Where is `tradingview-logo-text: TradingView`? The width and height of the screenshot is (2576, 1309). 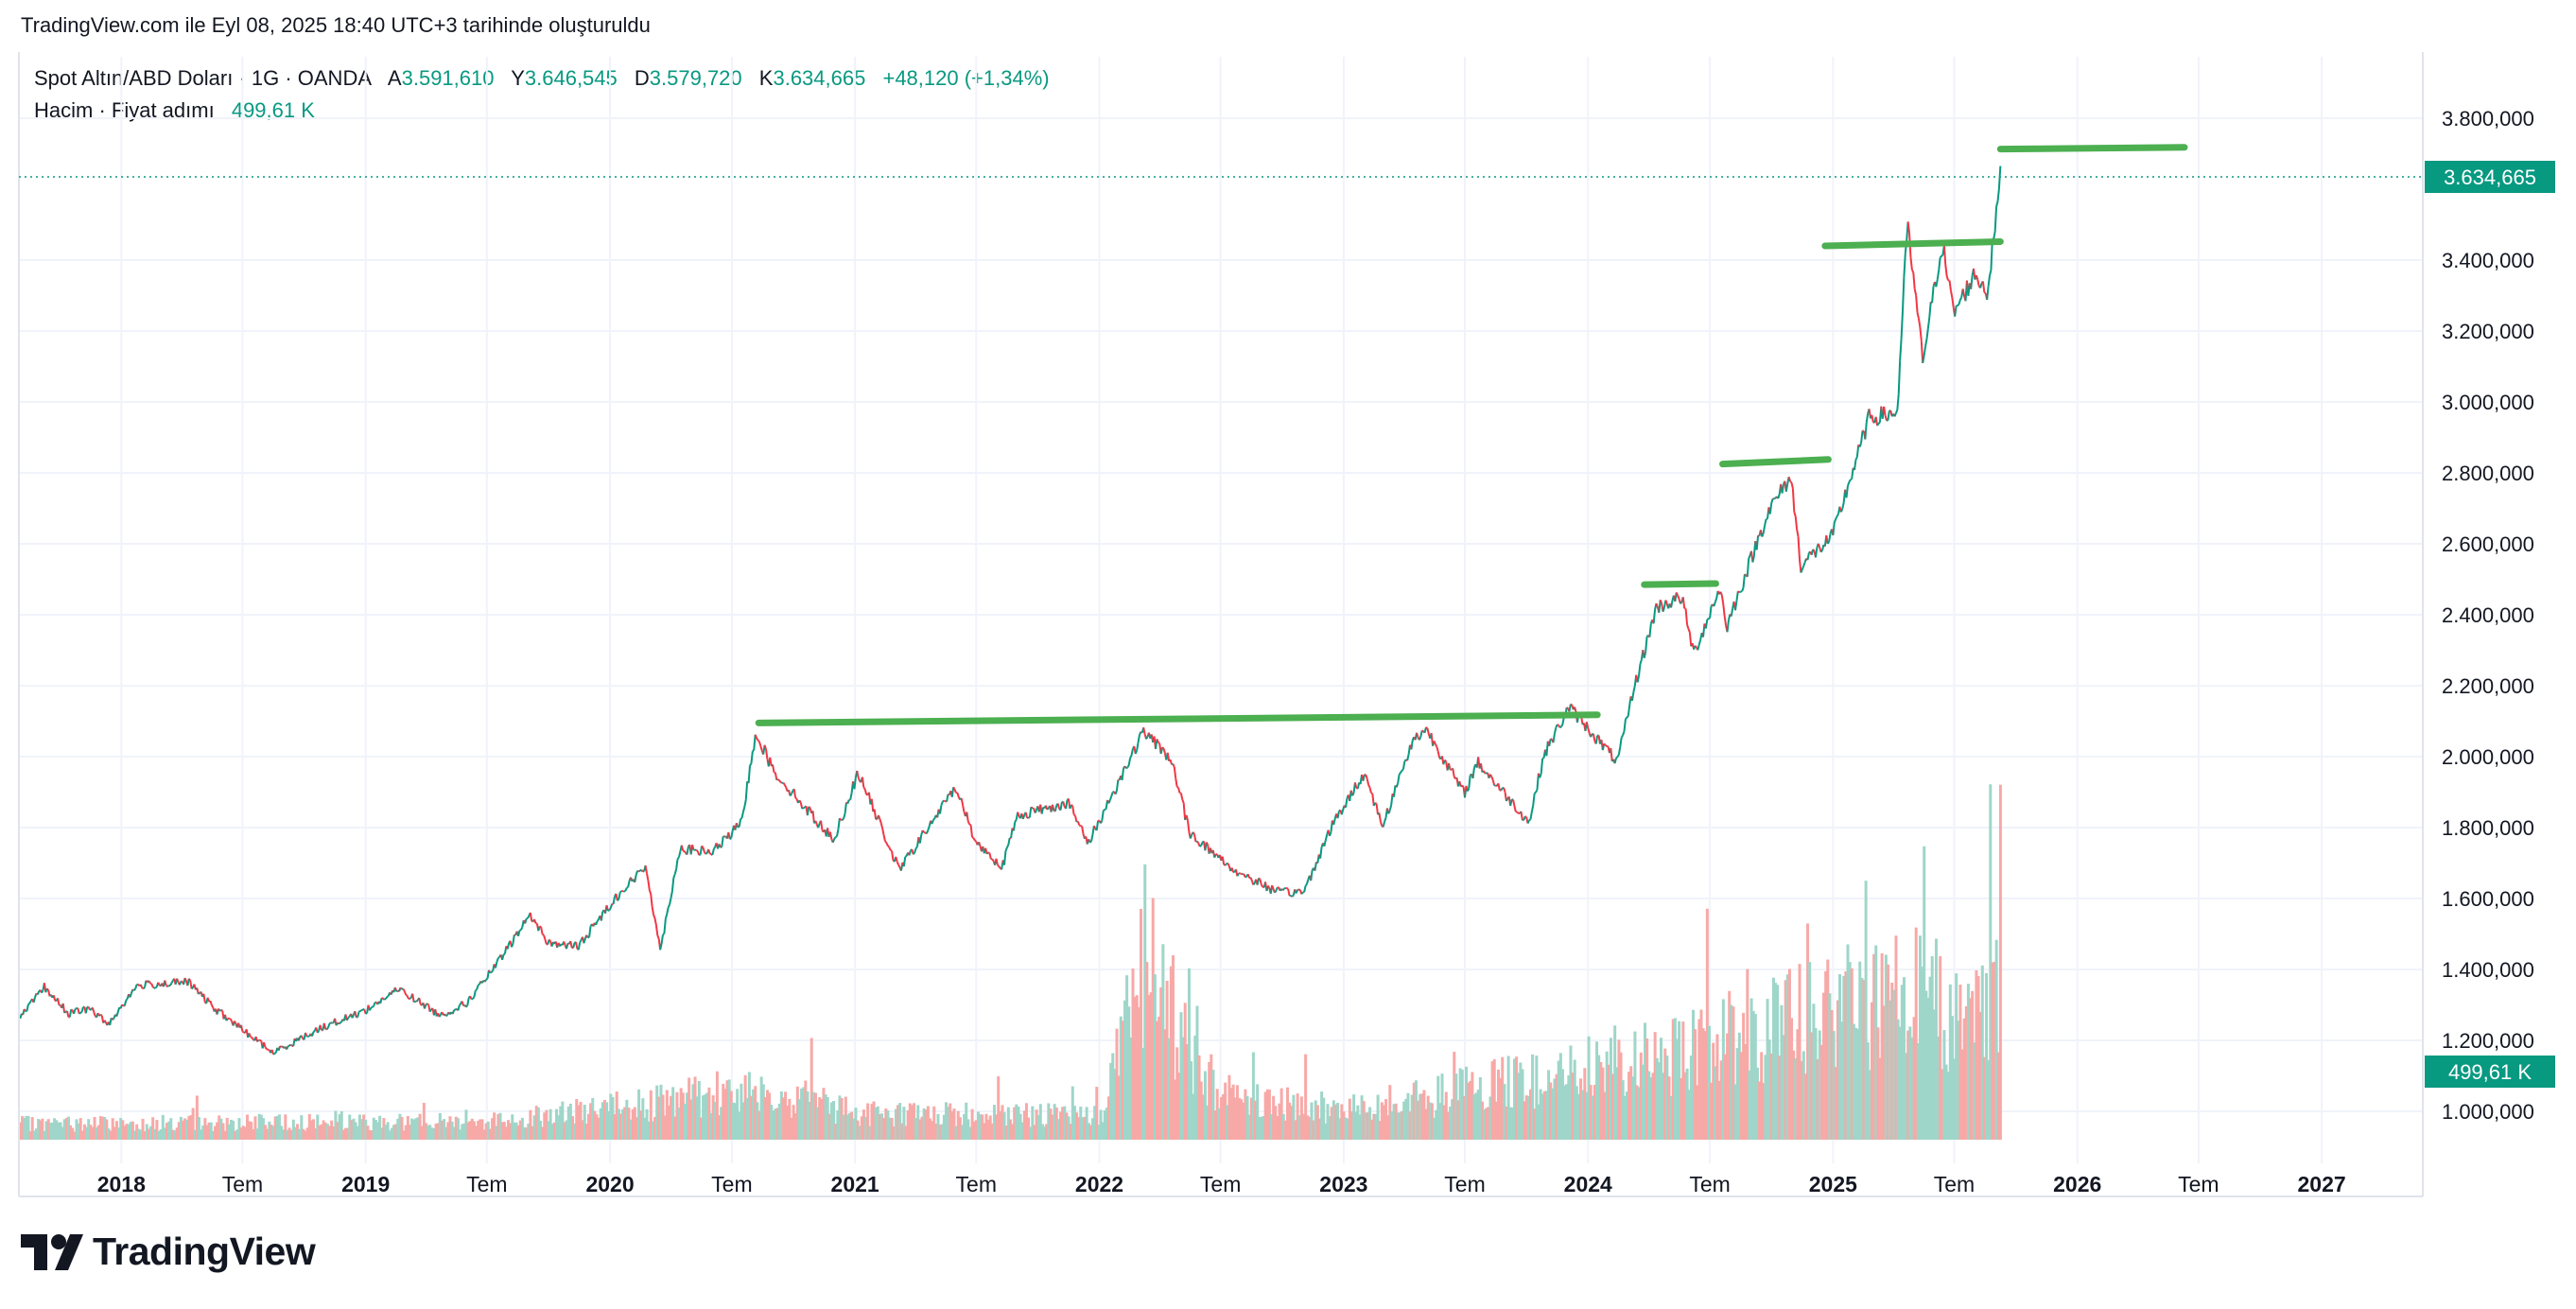
tradingview-logo-text: TradingView is located at coordinates (204, 1251).